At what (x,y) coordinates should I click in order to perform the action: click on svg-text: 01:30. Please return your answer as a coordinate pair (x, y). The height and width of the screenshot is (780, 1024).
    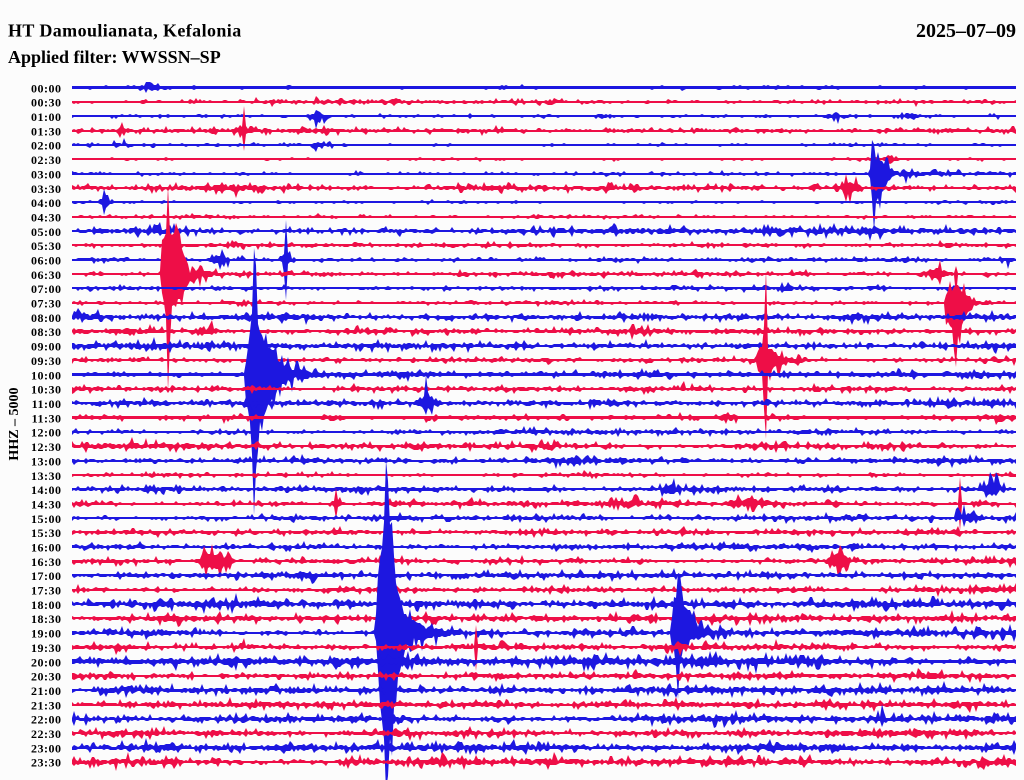
    Looking at the image, I should click on (46, 131).